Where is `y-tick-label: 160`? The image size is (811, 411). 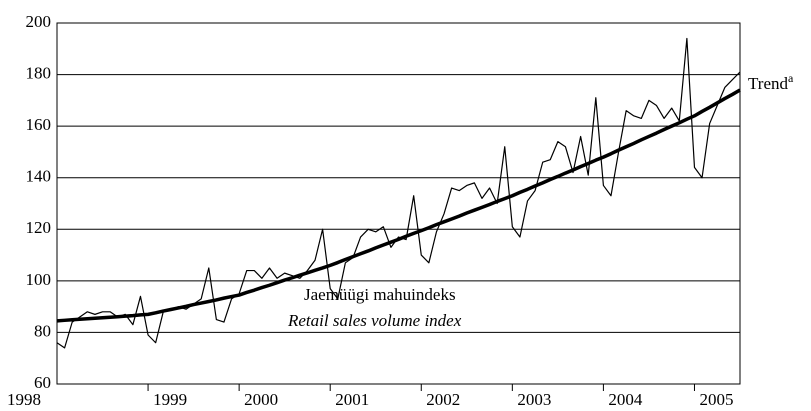
y-tick-label: 160 is located at coordinates (39, 124).